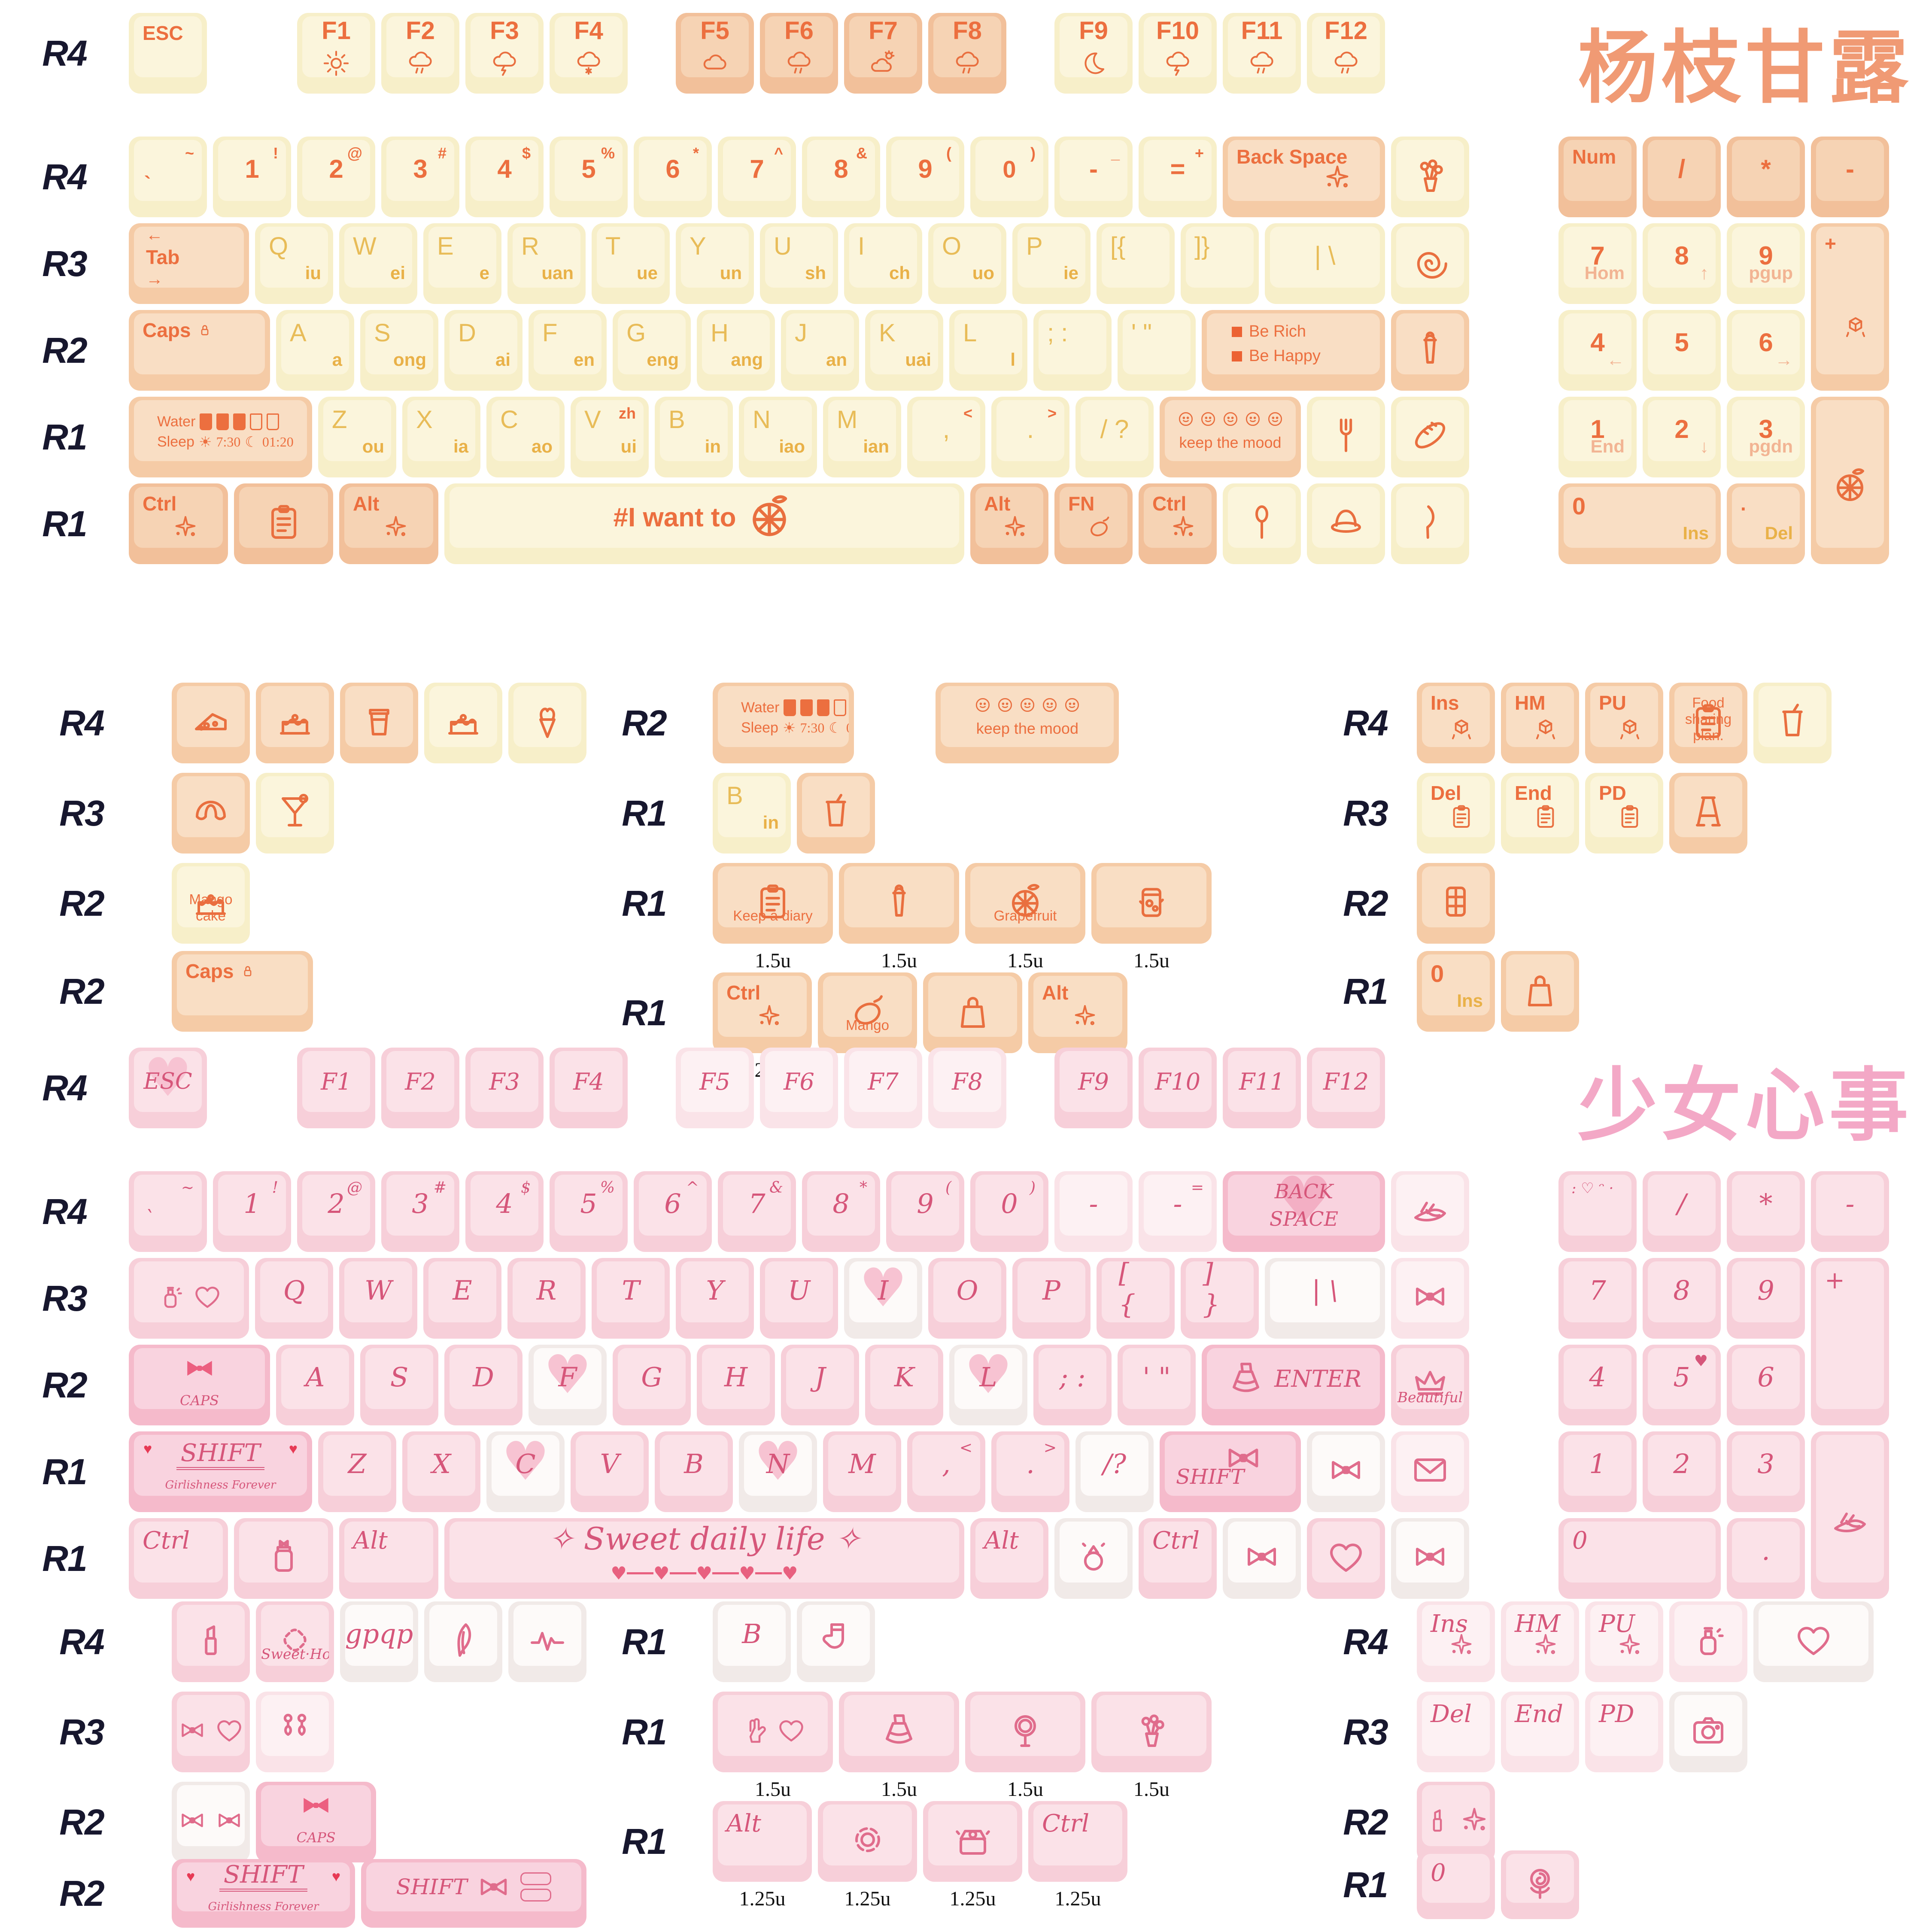 Image resolution: width=1932 pixels, height=1932 pixels. What do you see at coordinates (1093, 523) in the screenshot?
I see `key-fn: FN` at bounding box center [1093, 523].